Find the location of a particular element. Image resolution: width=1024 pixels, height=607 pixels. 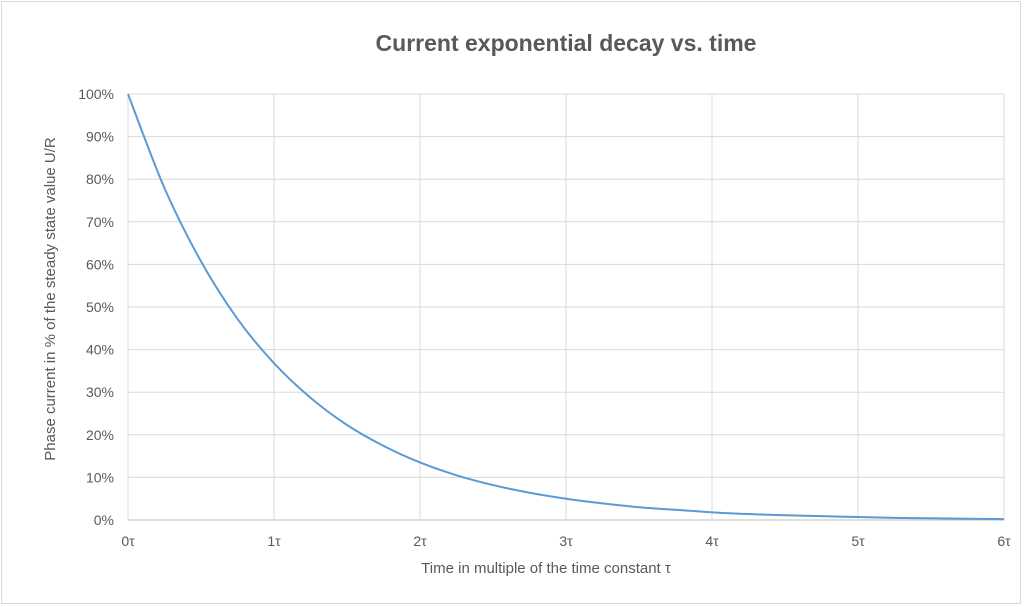

x-tick-label: 6τ is located at coordinates (1004, 541).